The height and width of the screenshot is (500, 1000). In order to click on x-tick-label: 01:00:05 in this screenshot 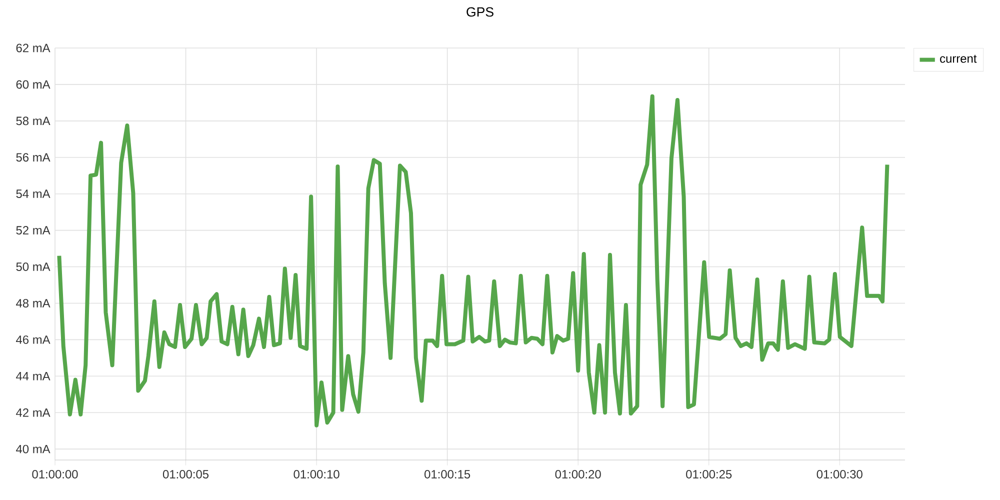, I will do `click(185, 474)`.